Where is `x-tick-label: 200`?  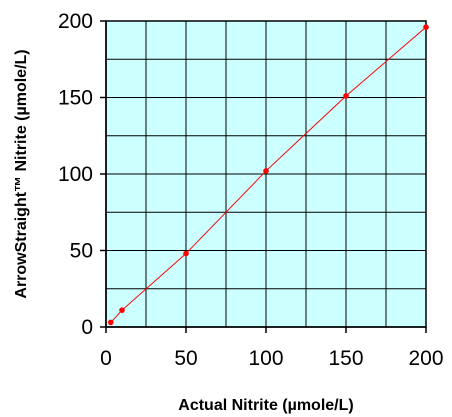
x-tick-label: 200 is located at coordinates (425, 358).